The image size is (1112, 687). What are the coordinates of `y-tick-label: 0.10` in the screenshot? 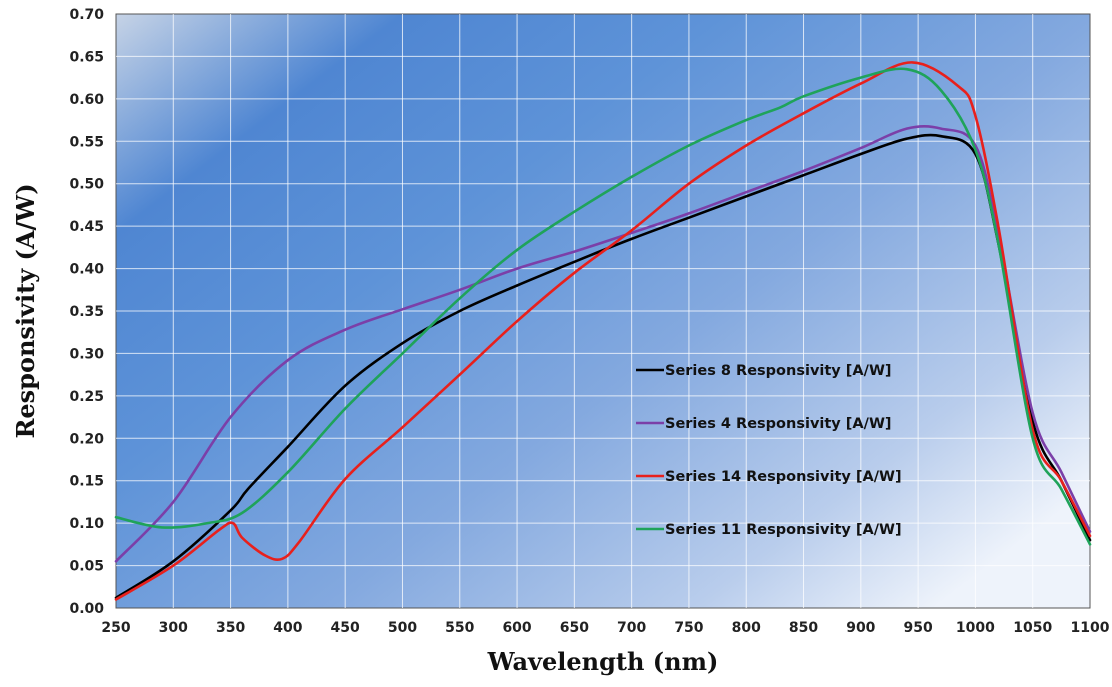 It's located at (86, 524).